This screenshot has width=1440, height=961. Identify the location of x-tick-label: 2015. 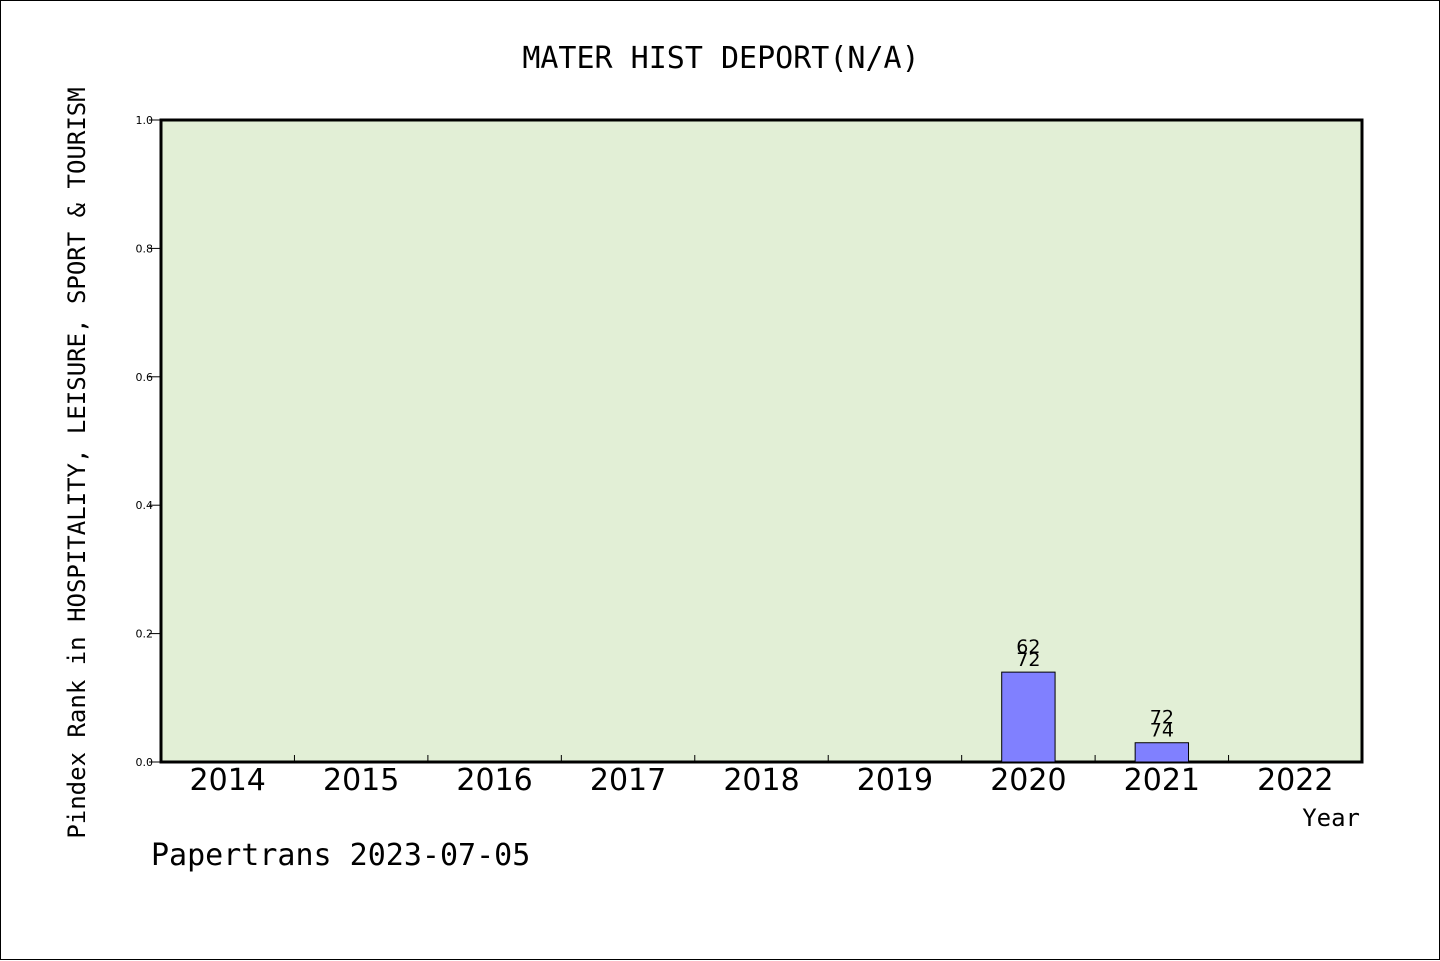
(361, 780).